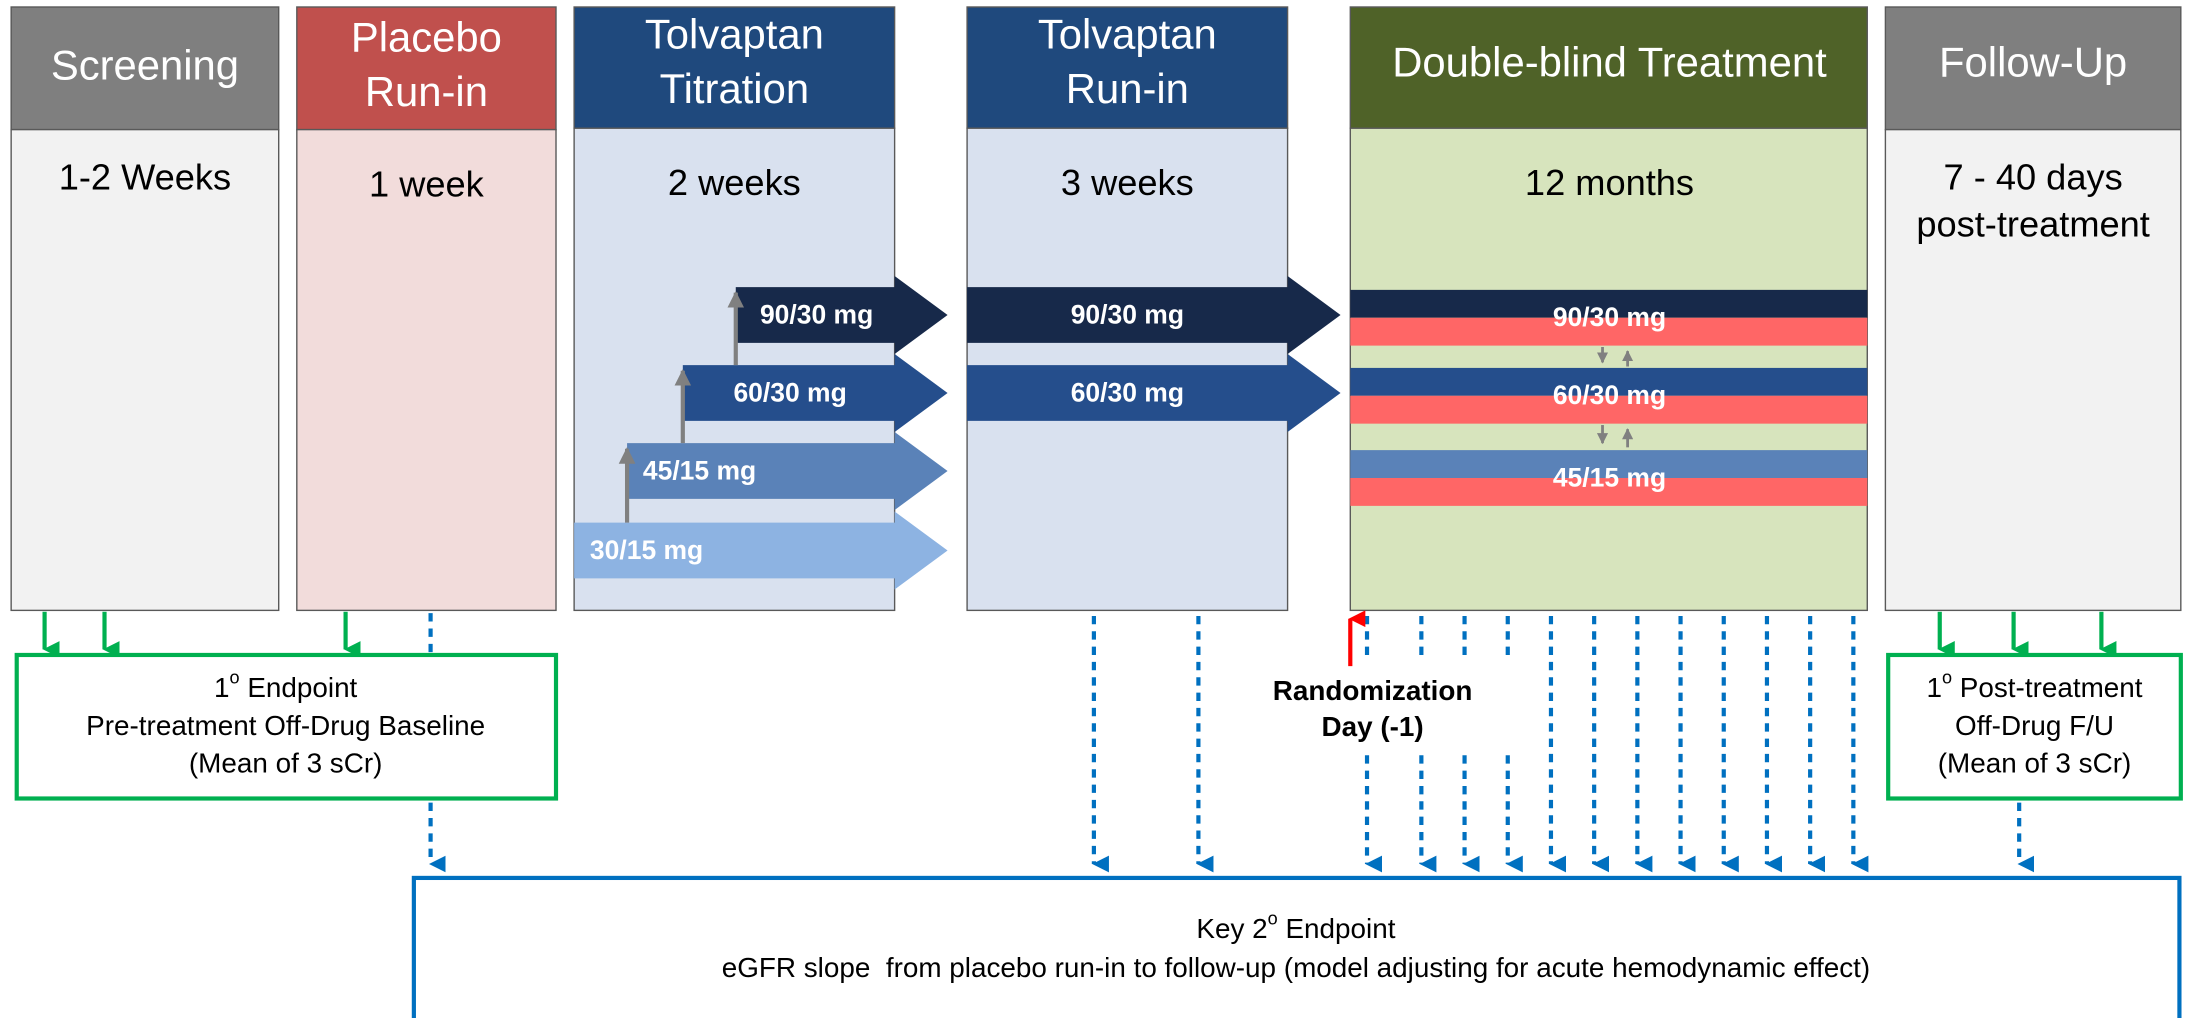 The image size is (2185, 1018). I want to click on phase-followup: Follow-Up 7 - 40 days post-treatment, so click(2033, 309).